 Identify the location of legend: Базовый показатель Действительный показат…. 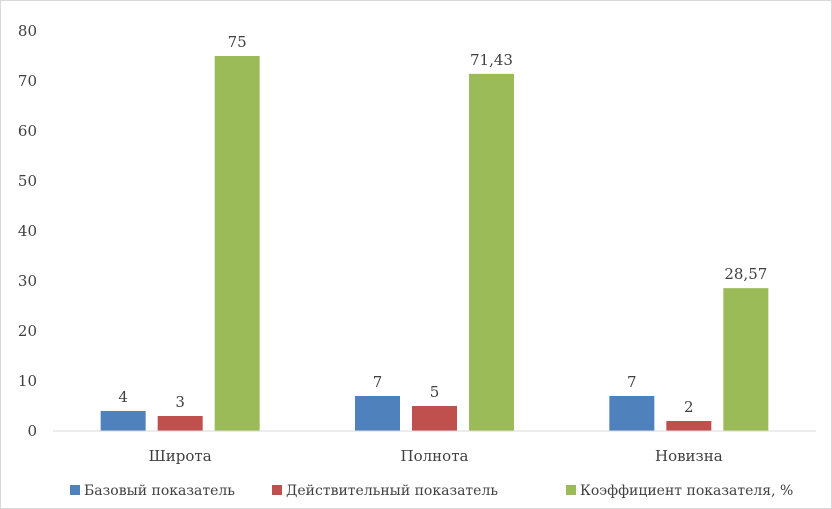
(431, 491).